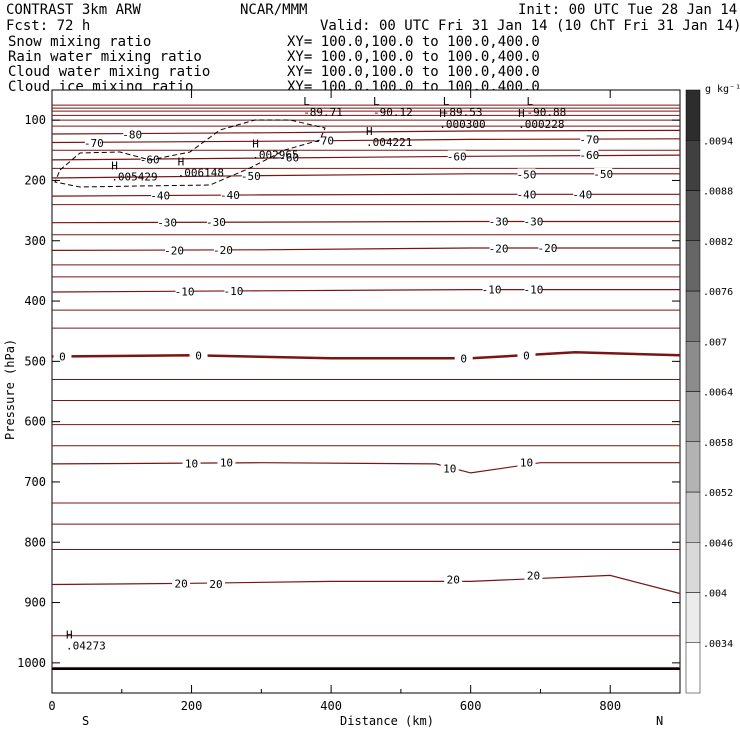 The height and width of the screenshot is (740, 740). What do you see at coordinates (659, 721) in the screenshot?
I see `north-endpoint: N` at bounding box center [659, 721].